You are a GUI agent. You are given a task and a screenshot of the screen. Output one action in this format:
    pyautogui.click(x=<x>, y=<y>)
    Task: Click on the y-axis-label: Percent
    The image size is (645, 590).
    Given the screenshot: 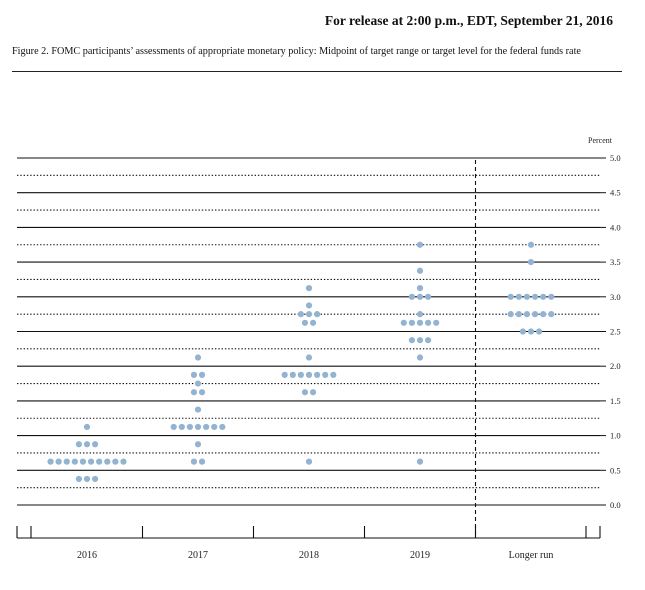 What is the action you would take?
    pyautogui.click(x=600, y=140)
    